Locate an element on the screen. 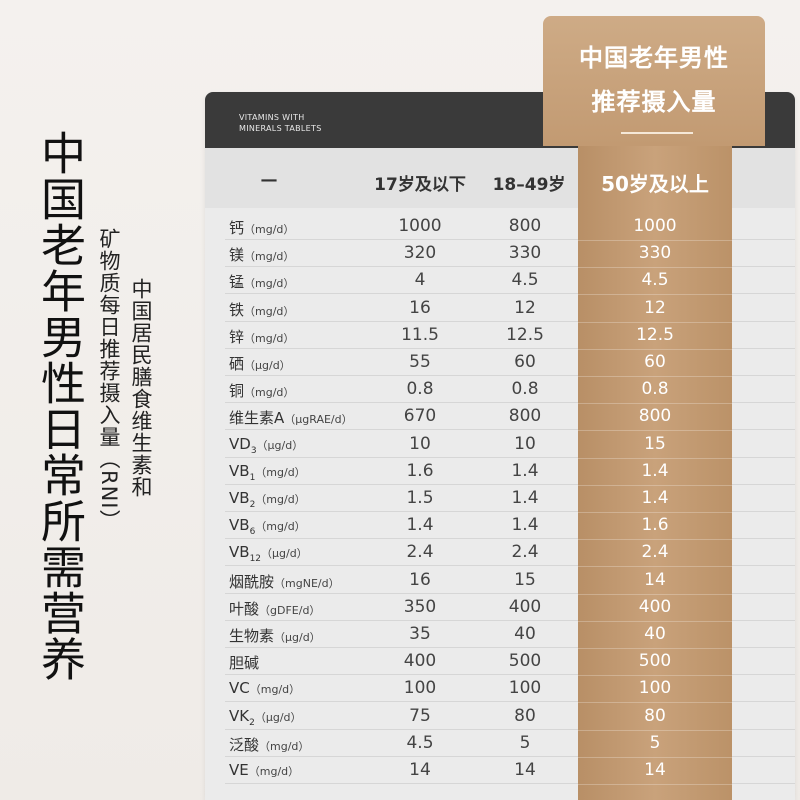 Image resolution: width=800 pixels, height=800 pixels. table-row: 锌（mg/d） 11.5 12.5 is located at coordinates (500, 336).